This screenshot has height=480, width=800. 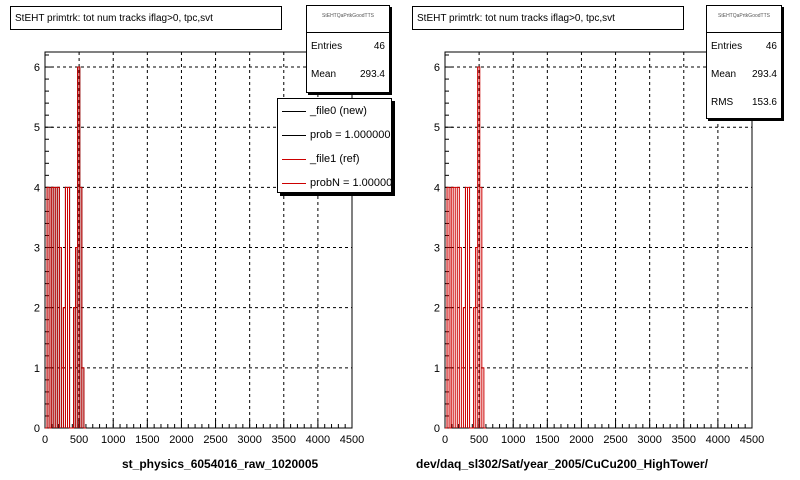 What do you see at coordinates (722, 102) in the screenshot?
I see `right-stats-rms-label: RMS` at bounding box center [722, 102].